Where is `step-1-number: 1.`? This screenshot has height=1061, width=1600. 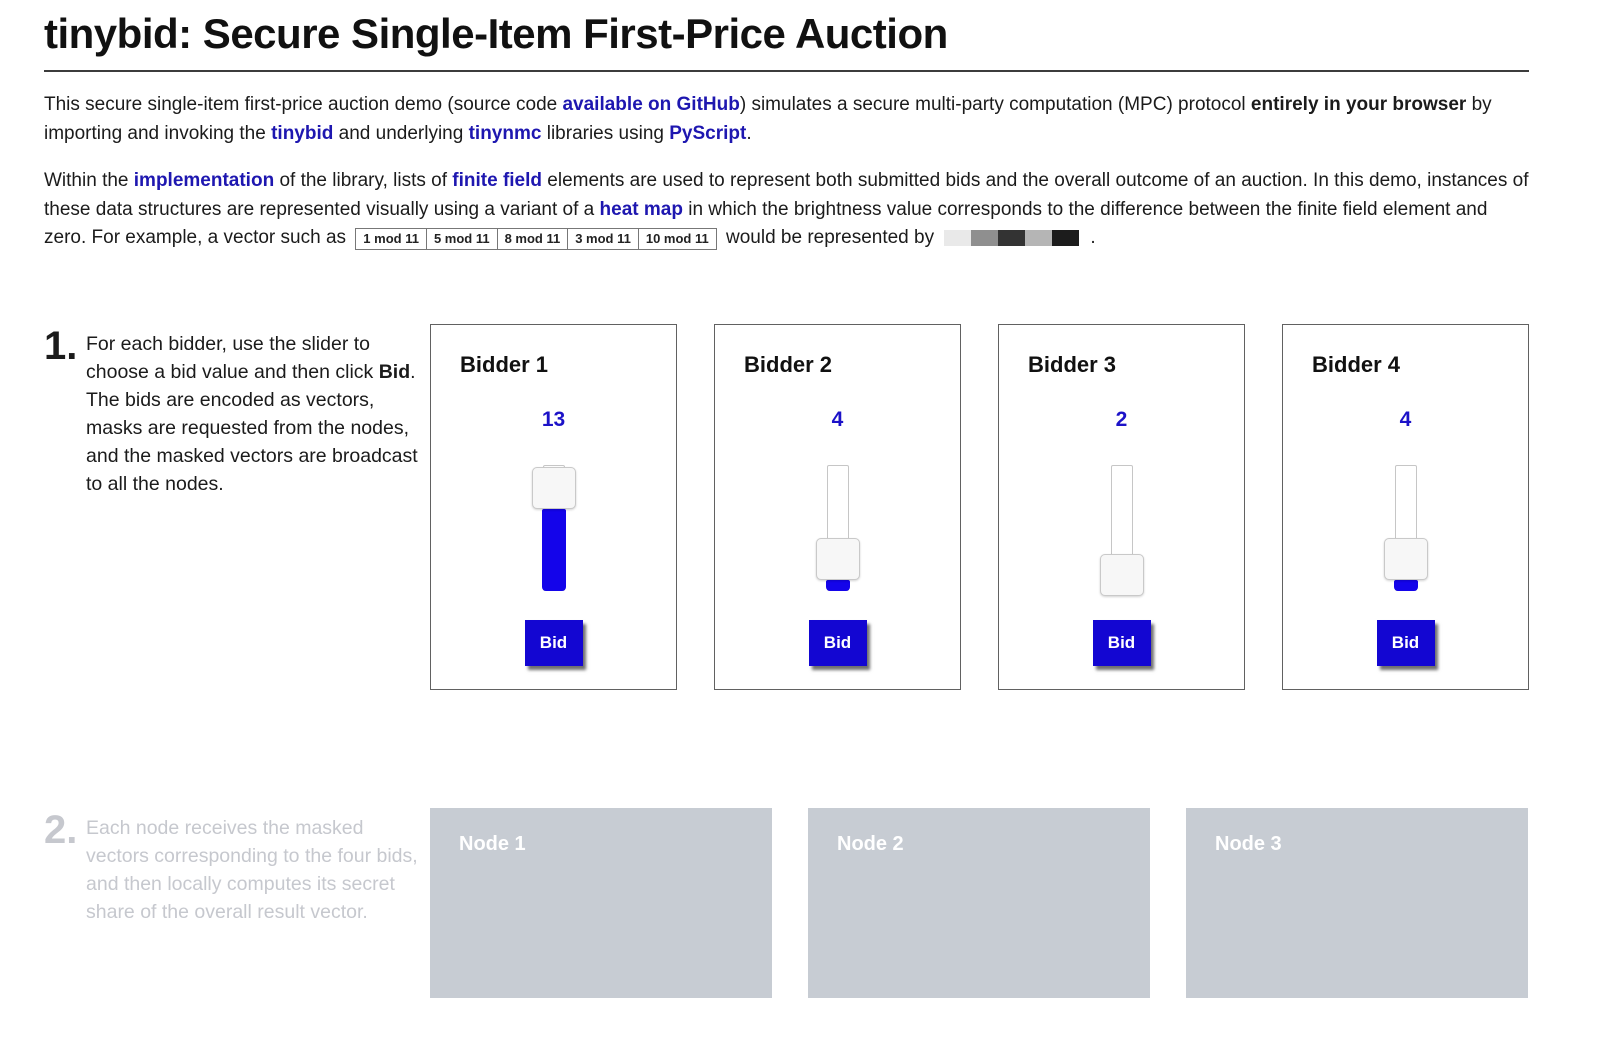
step-1-number: 1. is located at coordinates (61, 345).